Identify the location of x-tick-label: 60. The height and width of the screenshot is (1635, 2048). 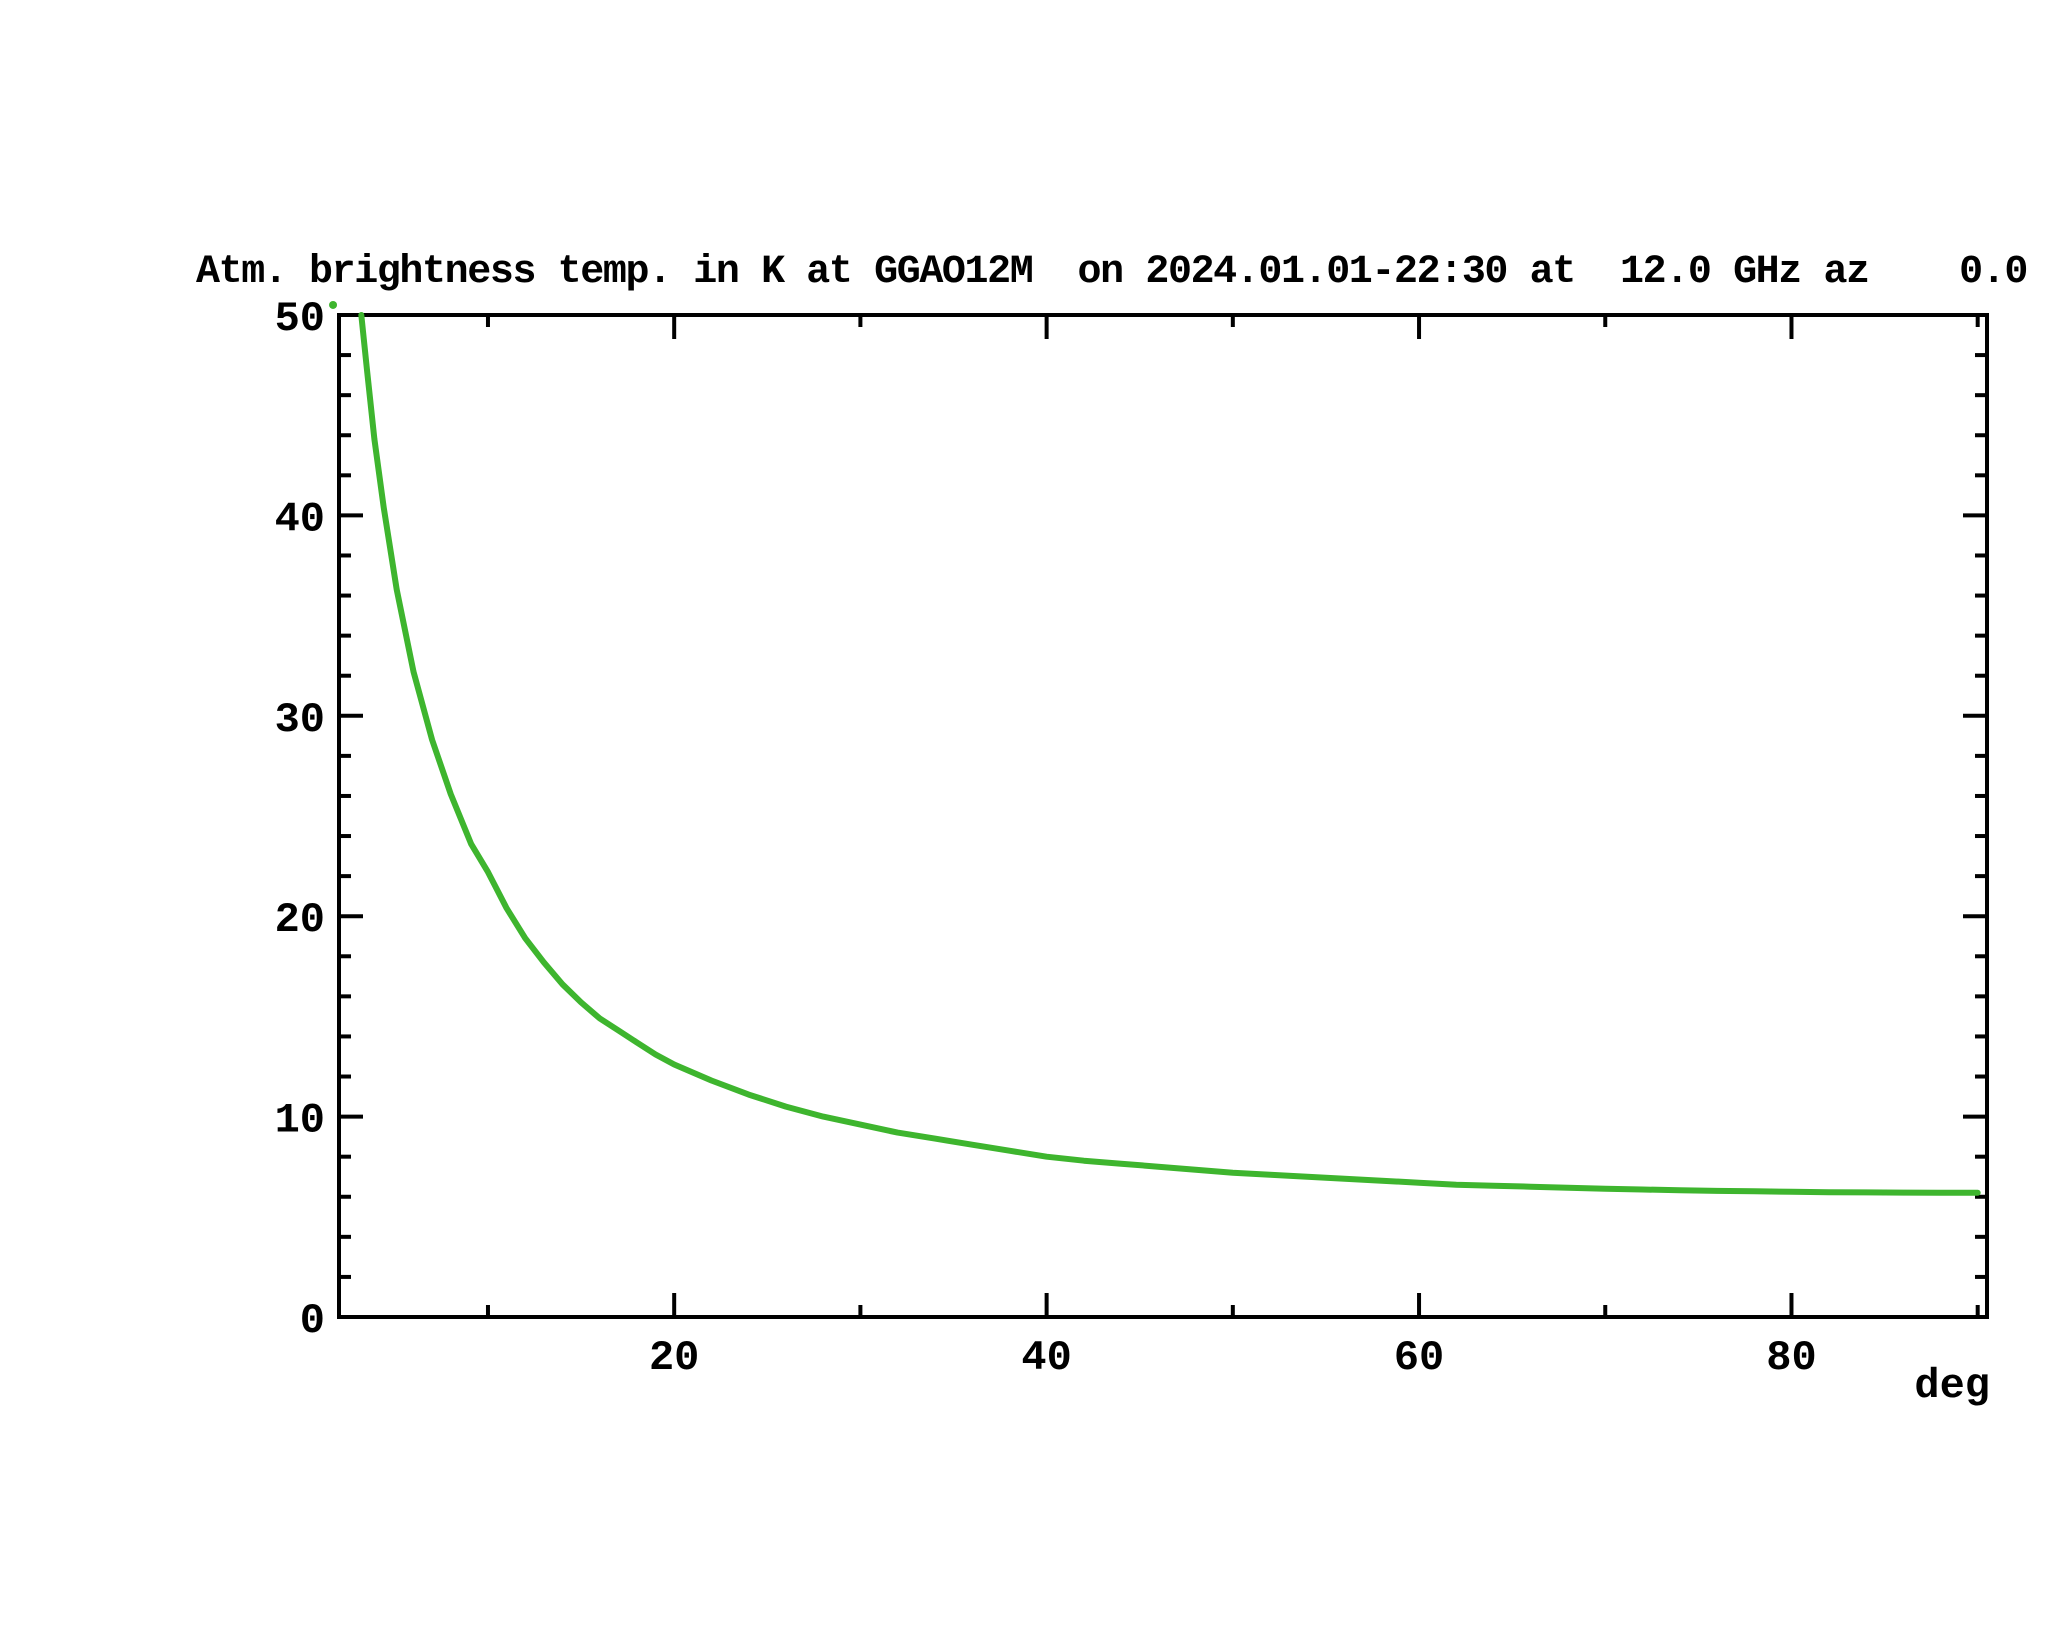
(1419, 1358).